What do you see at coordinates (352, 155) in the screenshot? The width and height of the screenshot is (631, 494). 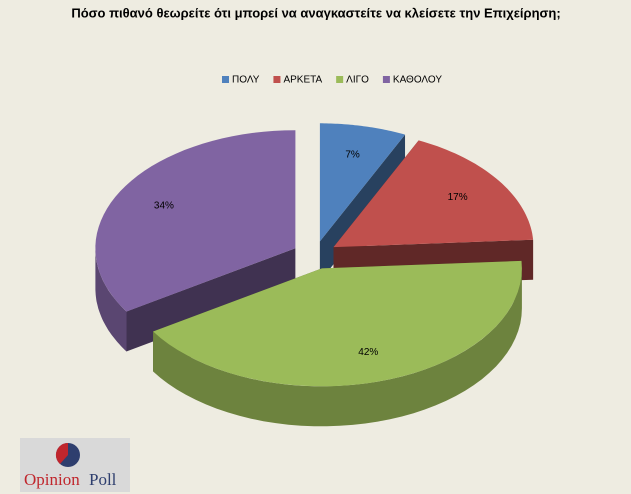 I see `data-label: 7%` at bounding box center [352, 155].